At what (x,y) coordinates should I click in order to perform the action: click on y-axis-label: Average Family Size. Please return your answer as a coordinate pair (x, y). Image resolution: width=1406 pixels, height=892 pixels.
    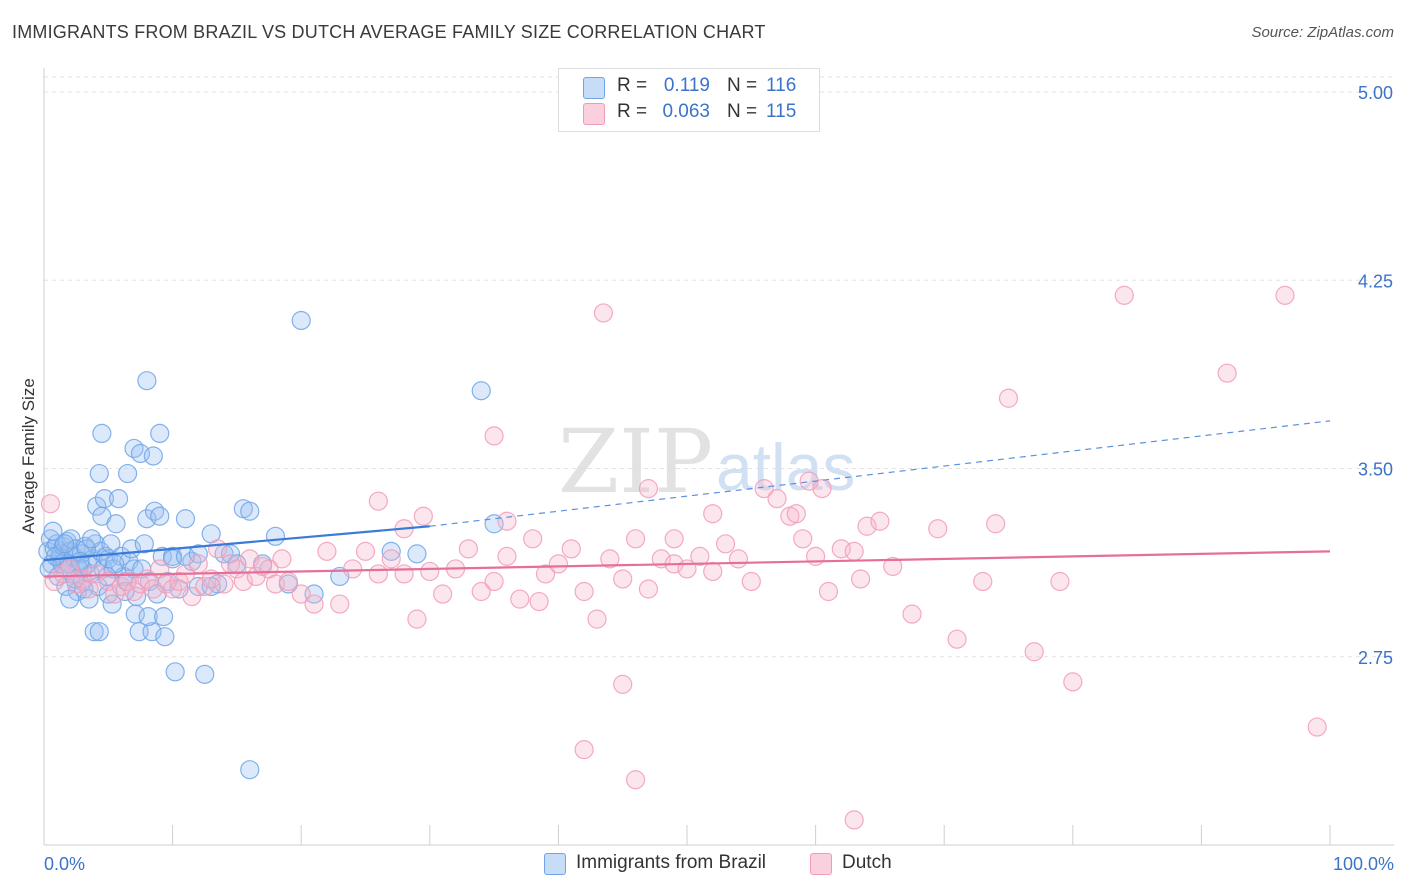
    Looking at the image, I should click on (28, 456).